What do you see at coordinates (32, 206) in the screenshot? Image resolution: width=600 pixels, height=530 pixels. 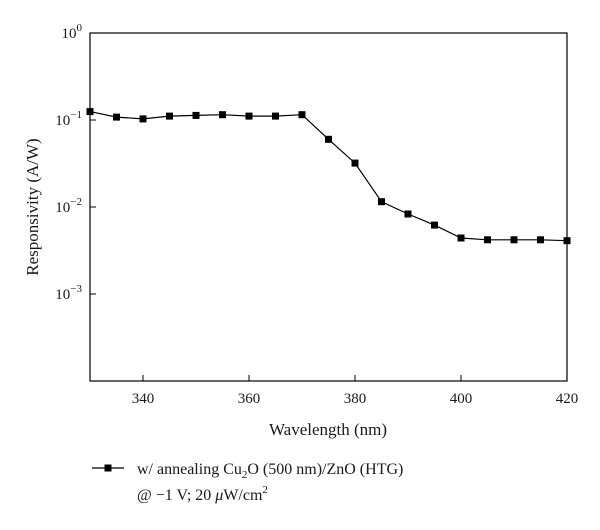 I see `y-axis-label: Responsivity (A/W)` at bounding box center [32, 206].